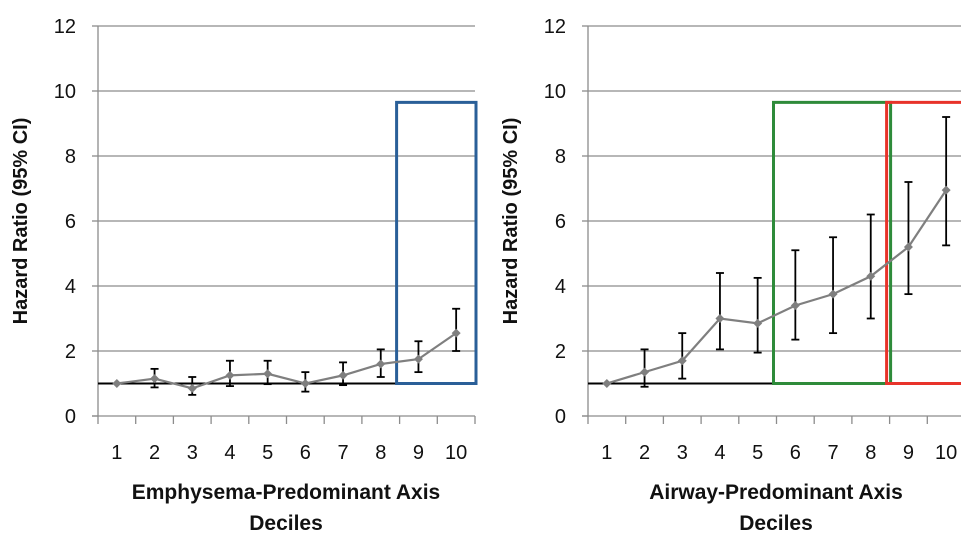  Describe the element at coordinates (286, 492) in the screenshot. I see `x-axis-label: Emphysema-Predominant Axis` at that location.